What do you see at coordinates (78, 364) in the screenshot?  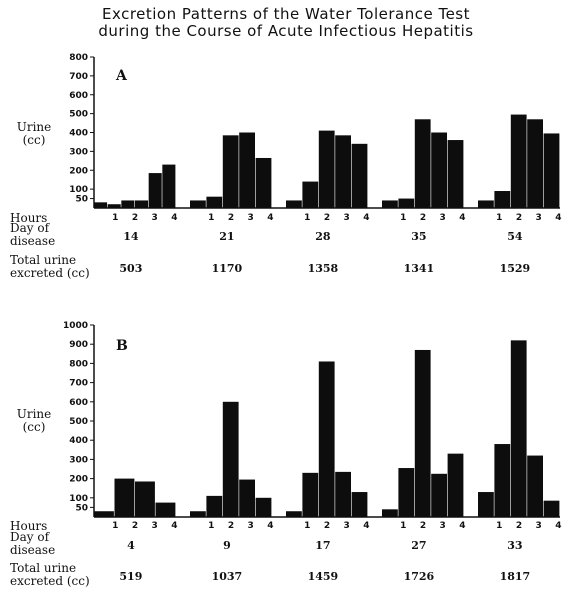 I see `panel-b-y-tick-label: 800` at bounding box center [78, 364].